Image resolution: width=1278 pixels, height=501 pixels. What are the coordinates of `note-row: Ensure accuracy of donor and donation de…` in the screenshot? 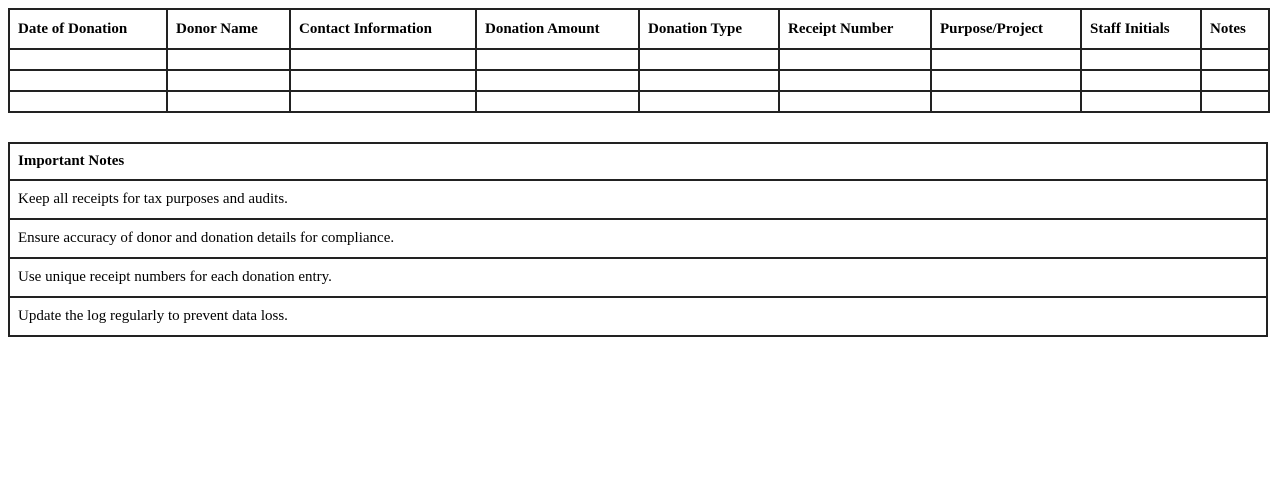 It's located at (638, 238).